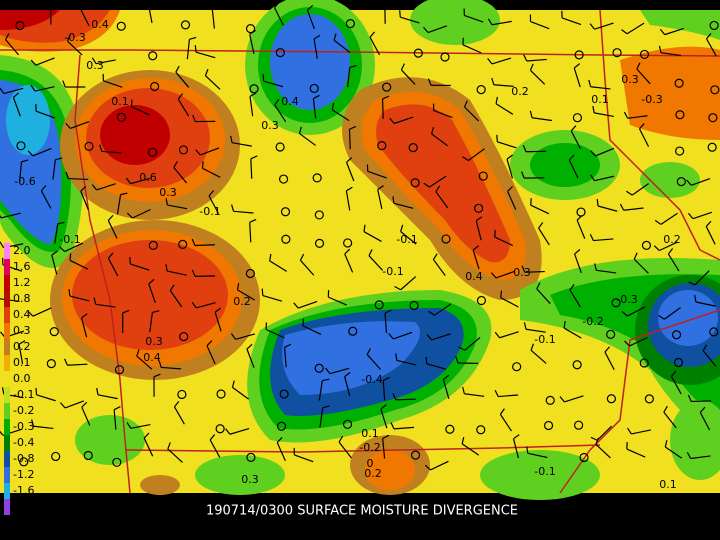  Describe the element at coordinates (23, 442) in the screenshot. I see `colorbar-label: -0.4` at that location.